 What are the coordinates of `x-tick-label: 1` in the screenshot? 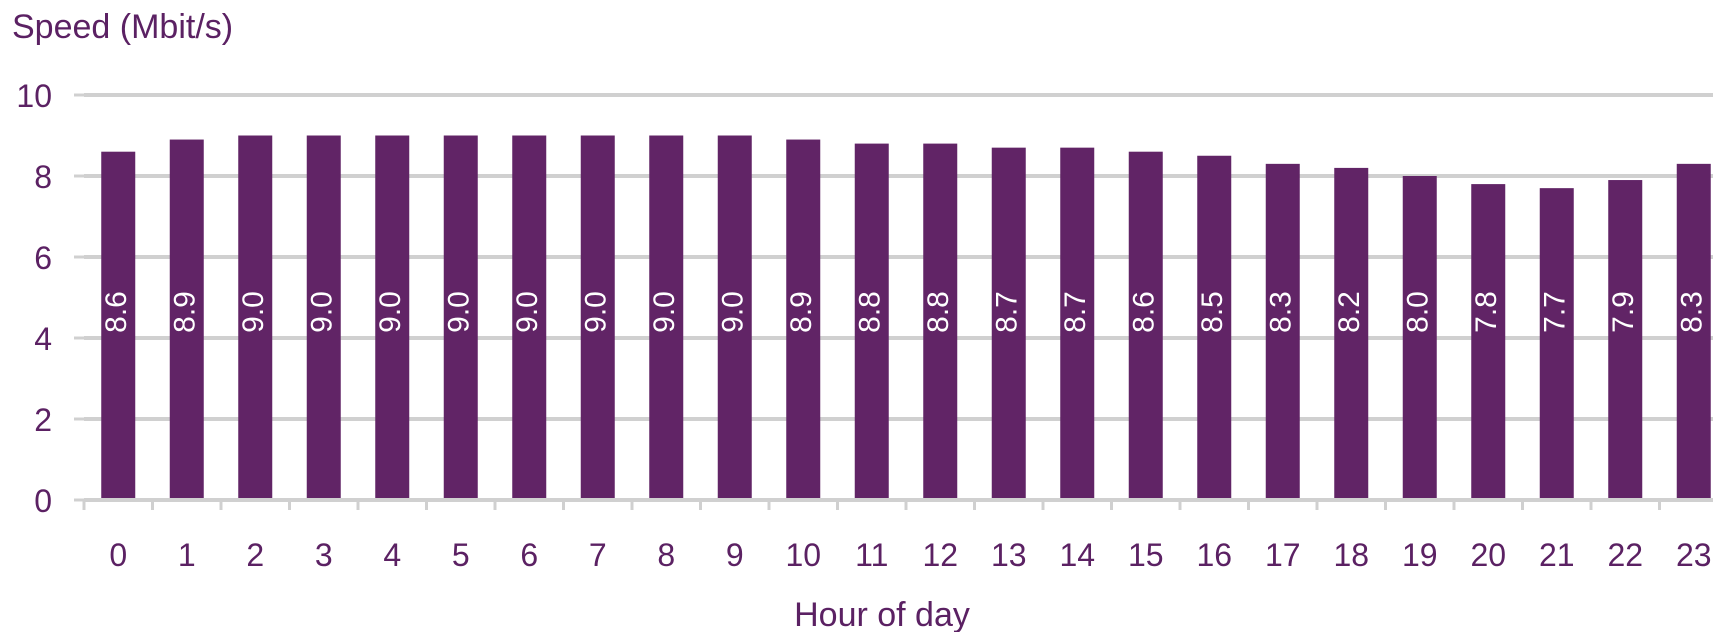 It's located at (187, 555).